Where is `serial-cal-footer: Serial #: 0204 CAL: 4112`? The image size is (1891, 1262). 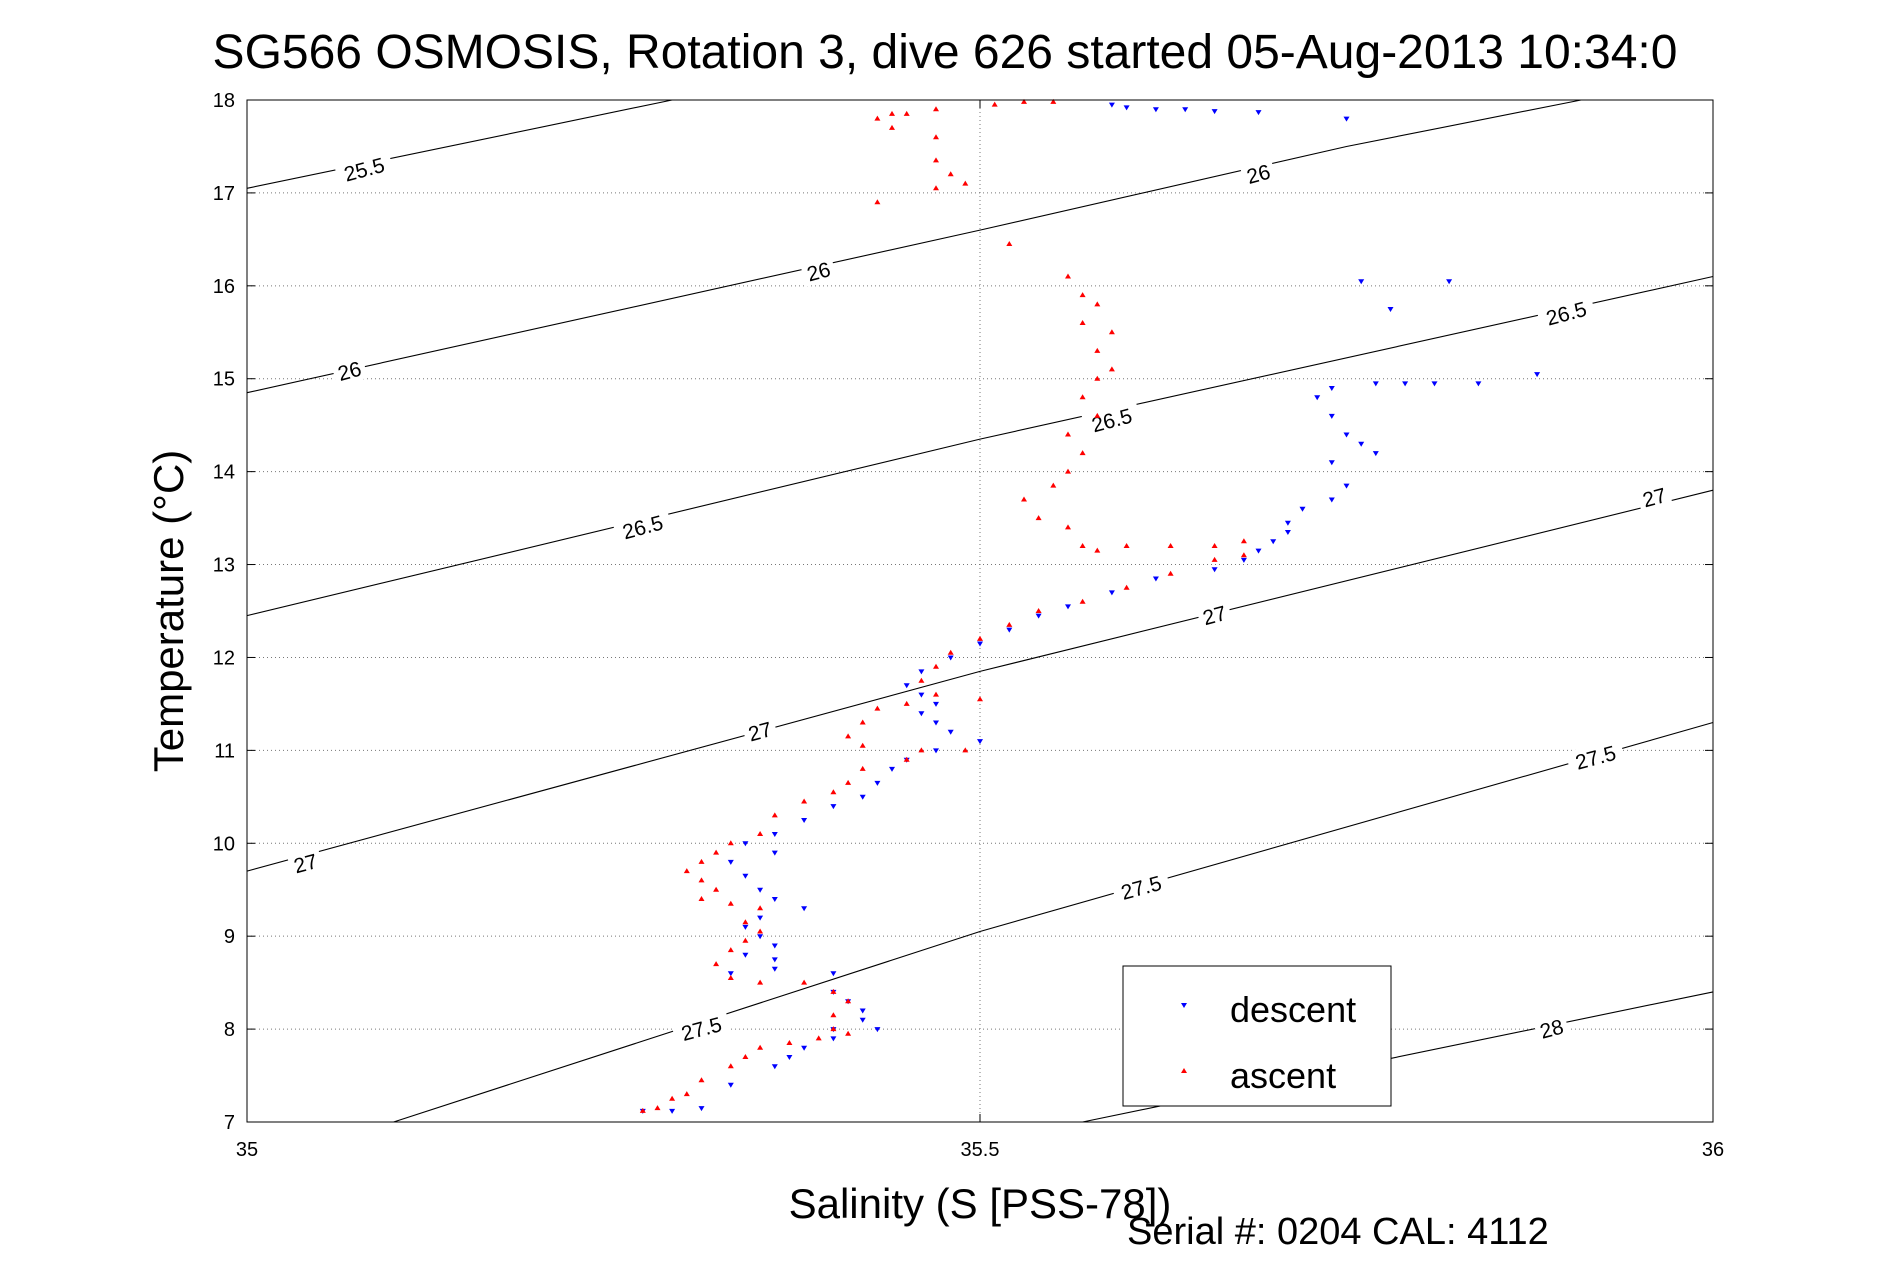
serial-cal-footer: Serial #: 0204 CAL: 4112 is located at coordinates (1338, 1232).